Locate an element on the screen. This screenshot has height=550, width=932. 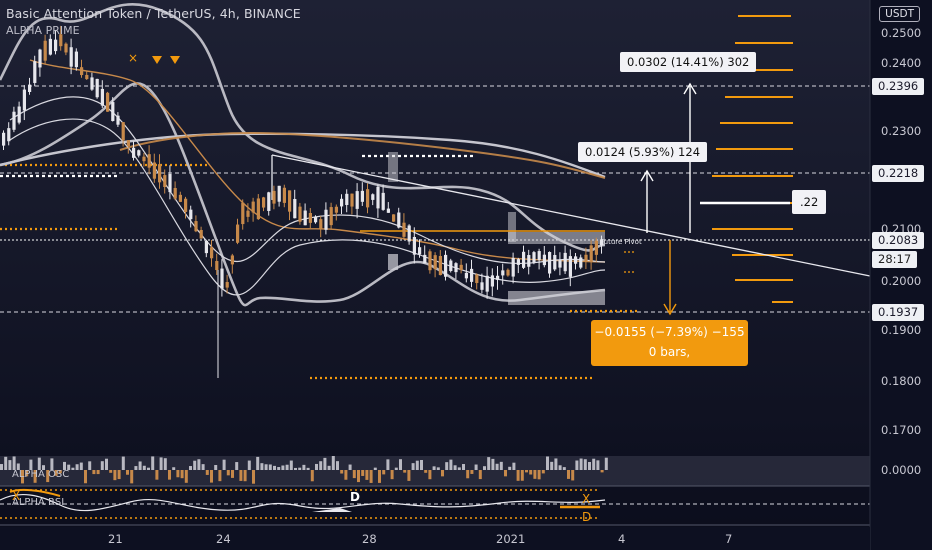
indicator-label: ALPHA PRIME is located at coordinates (43, 30).